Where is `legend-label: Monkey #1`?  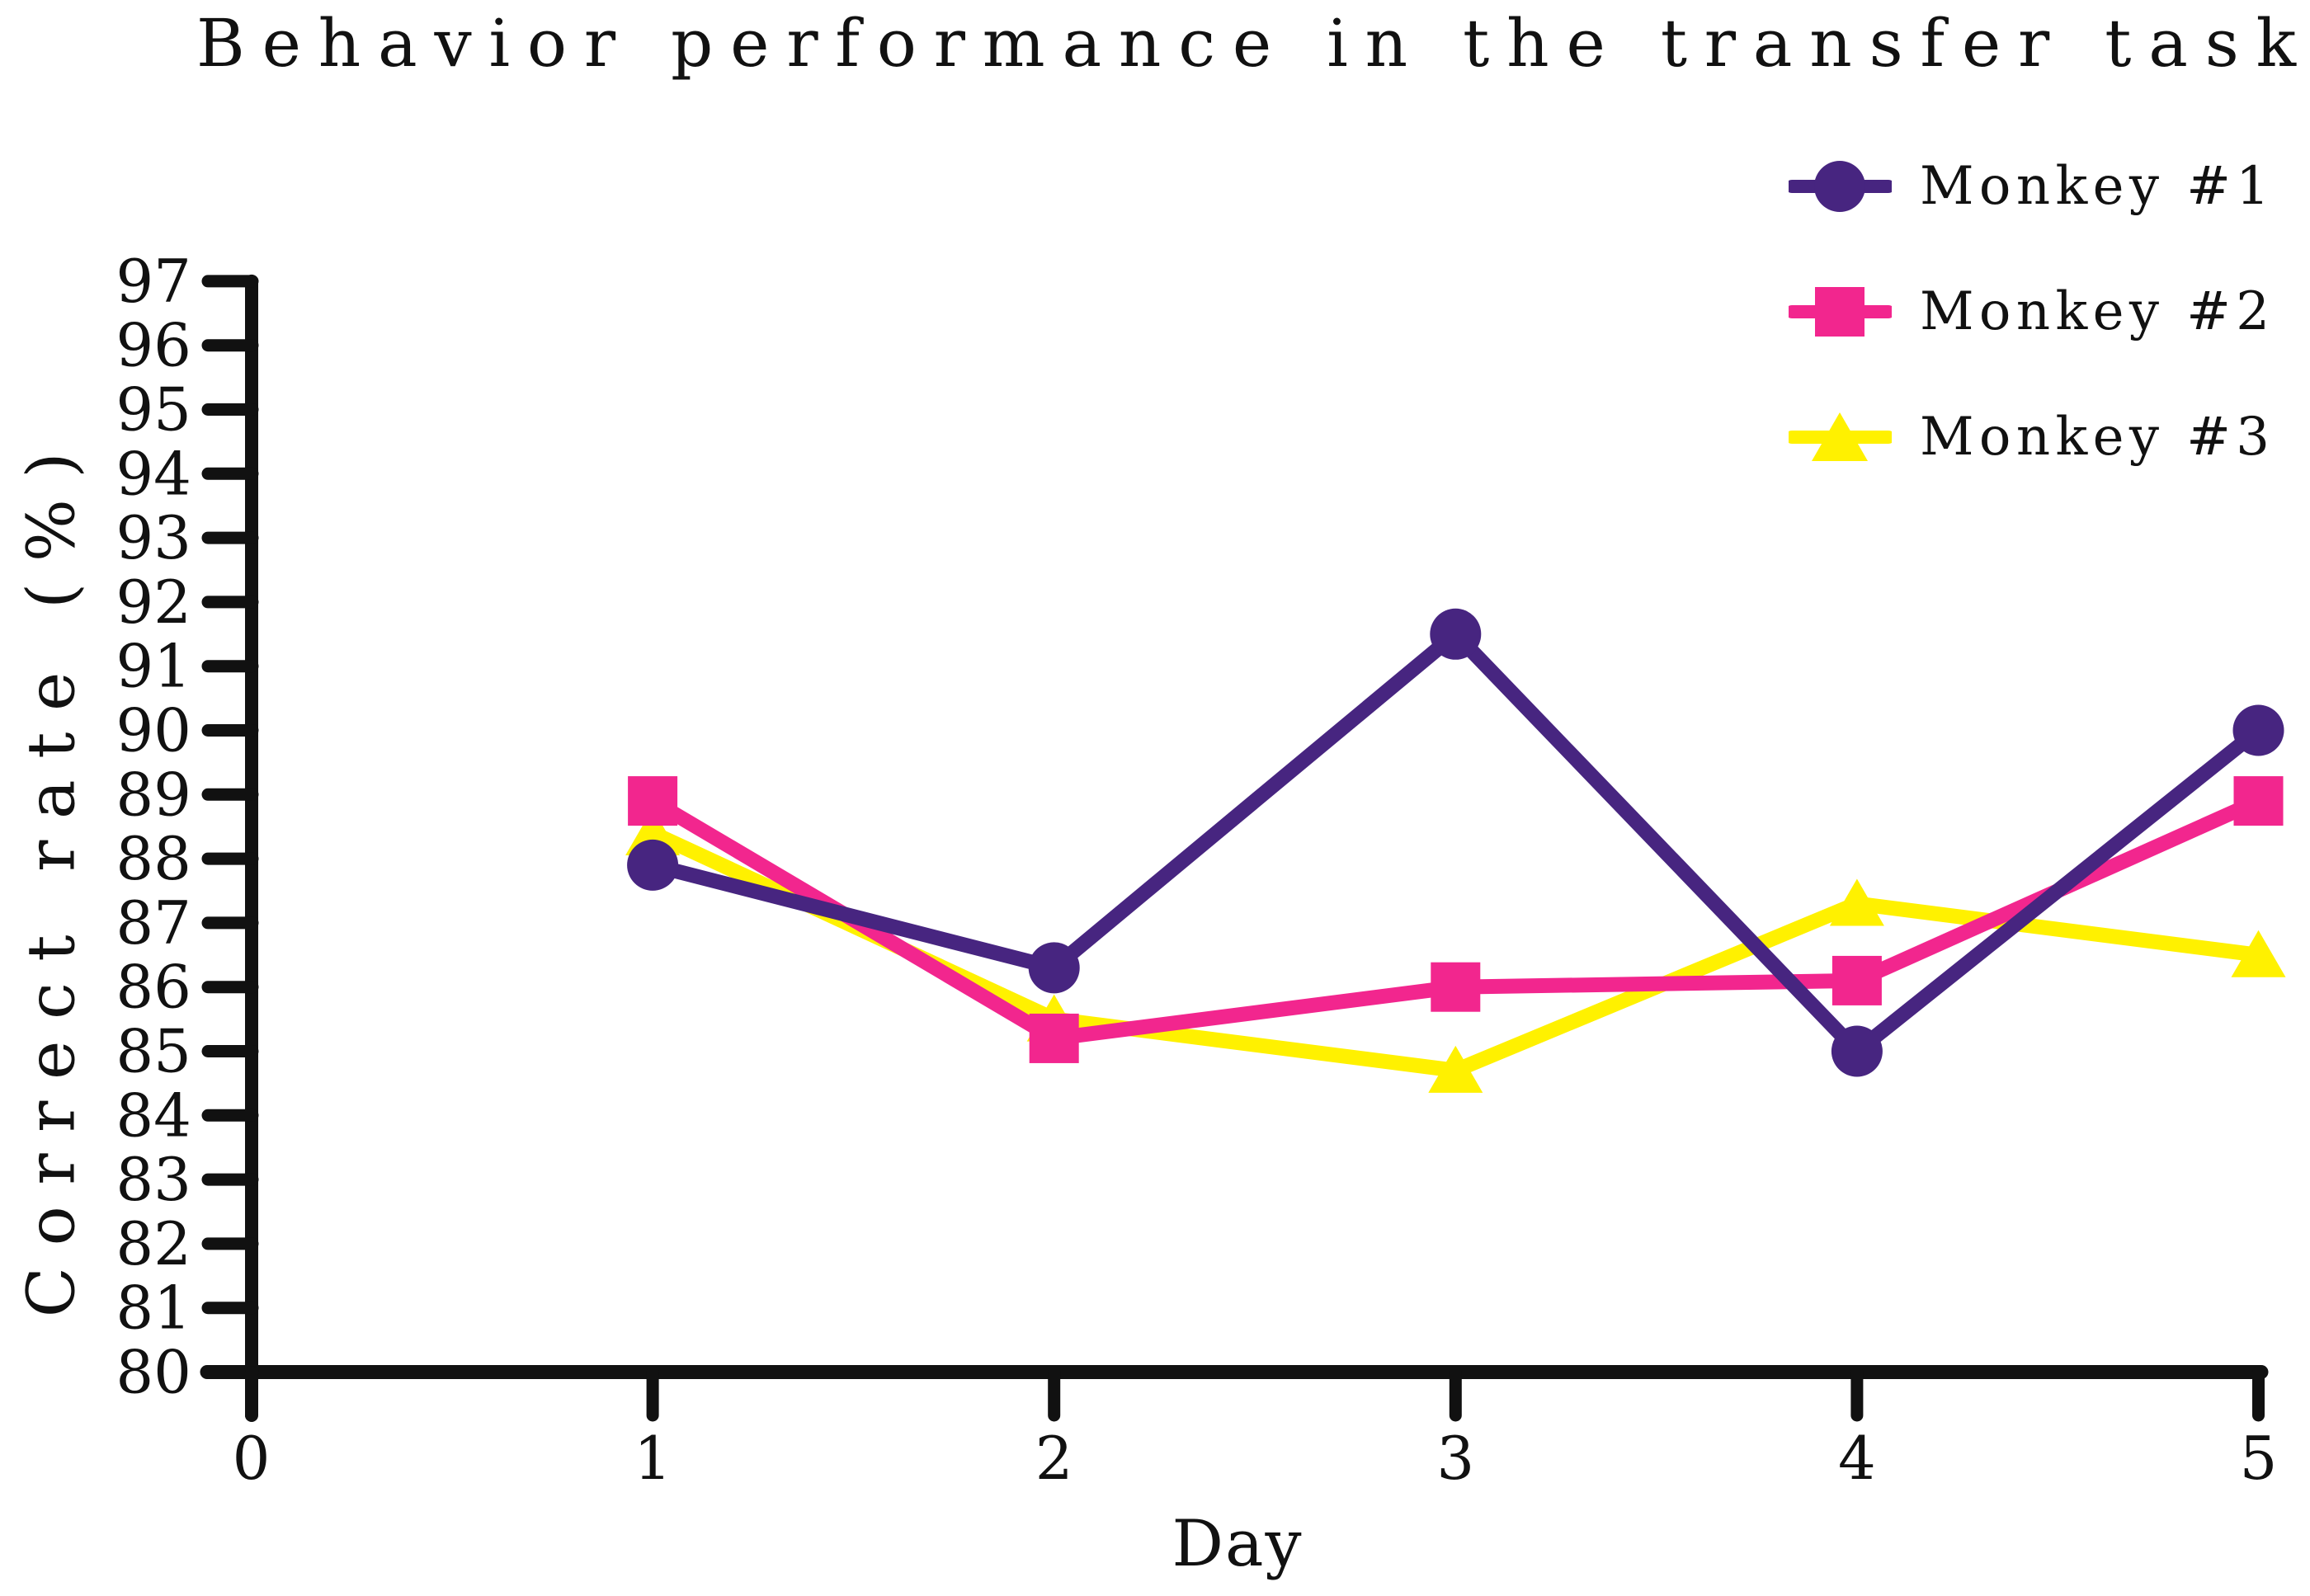
legend-label: Monkey #1 is located at coordinates (2097, 186).